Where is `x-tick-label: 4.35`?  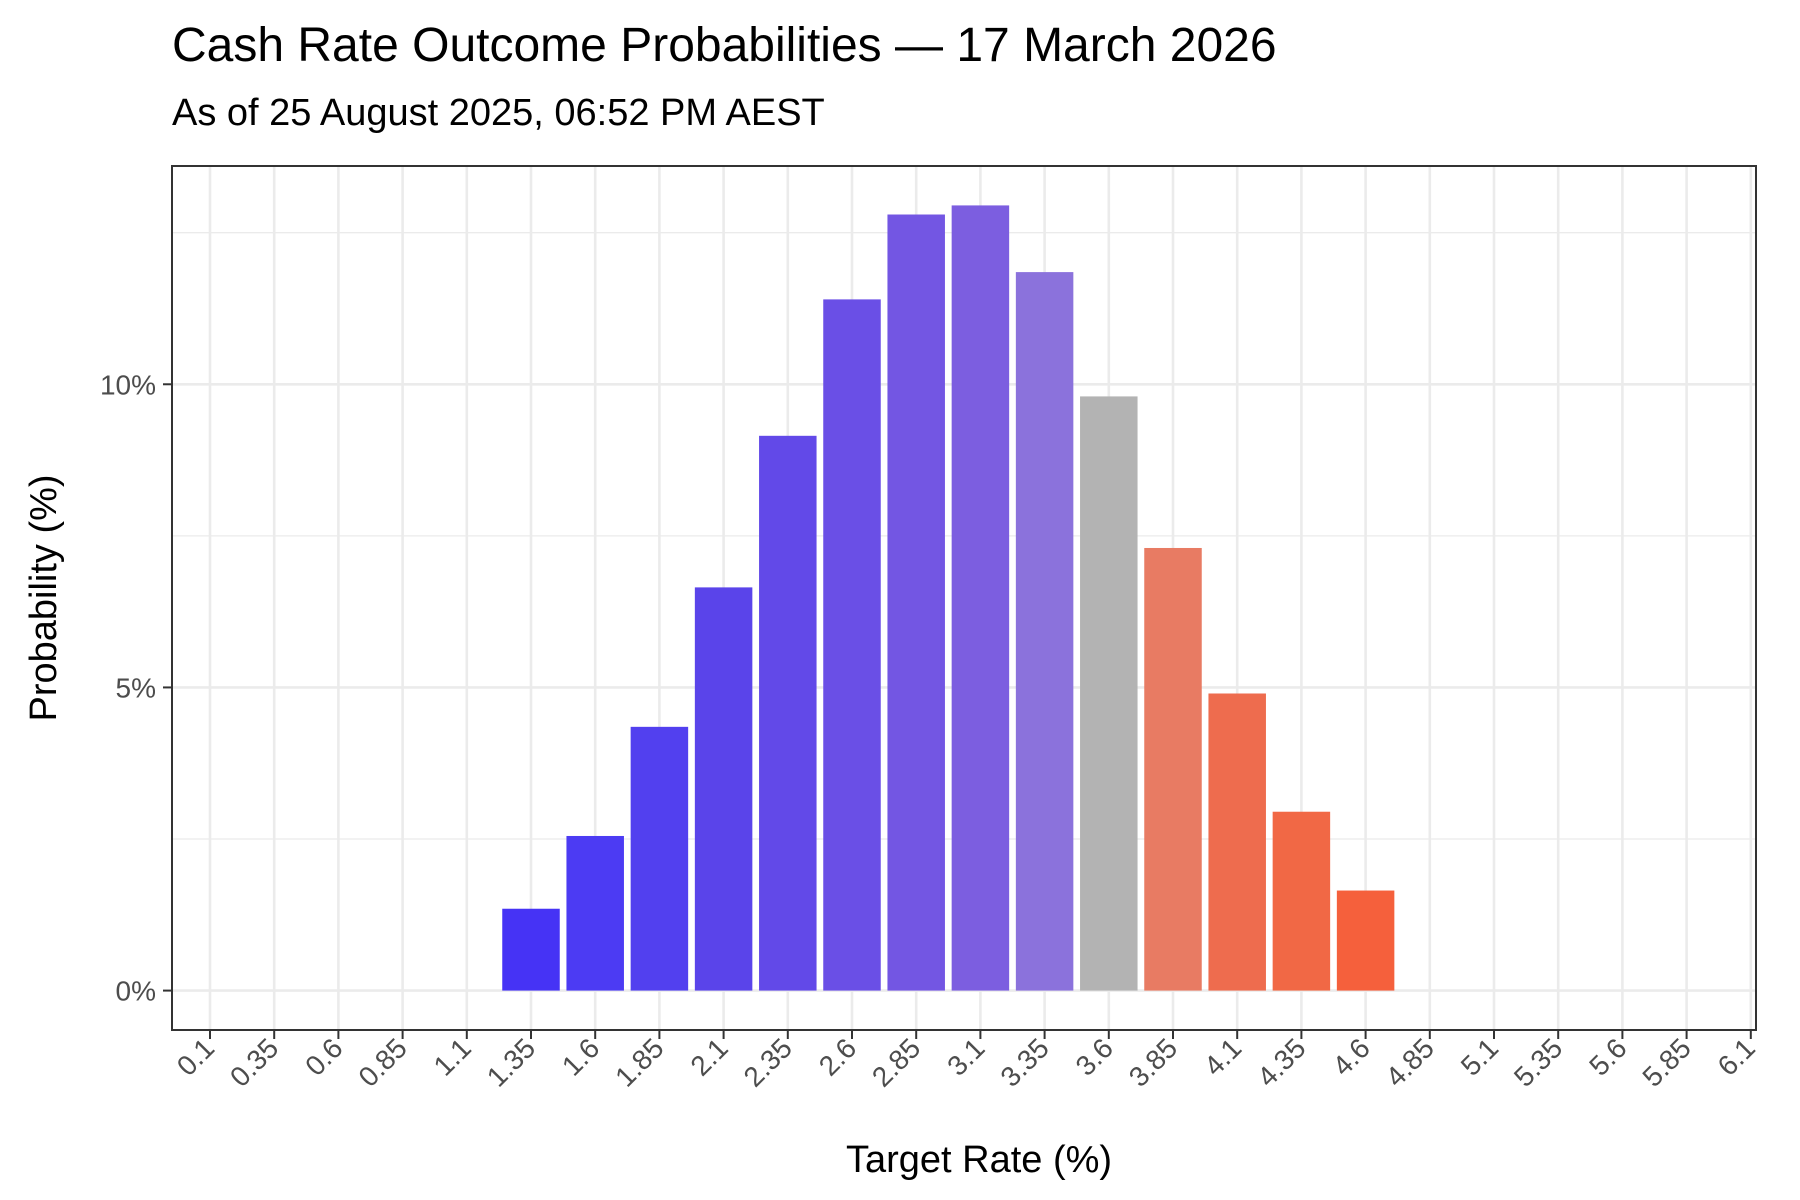 x-tick-label: 4.35 is located at coordinates (1281, 1062).